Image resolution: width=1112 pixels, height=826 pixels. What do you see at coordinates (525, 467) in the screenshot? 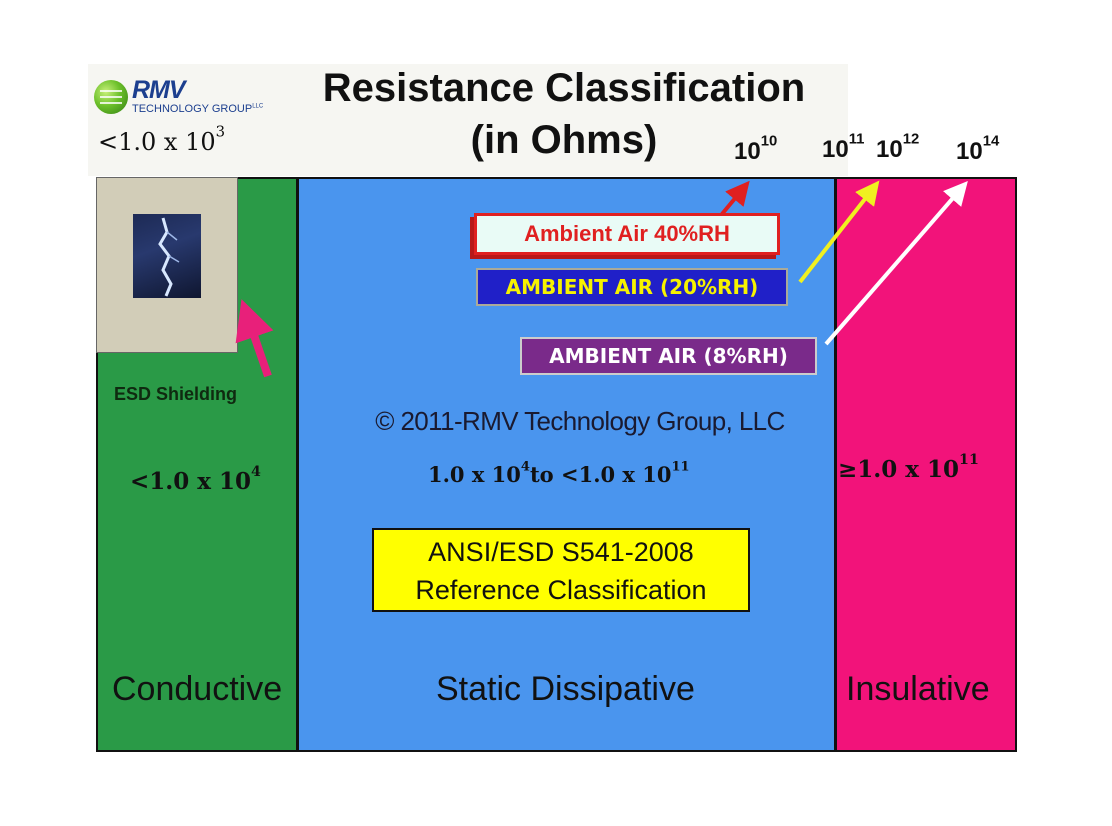
I see `range-dissipative-low-exp: 4` at bounding box center [525, 467].